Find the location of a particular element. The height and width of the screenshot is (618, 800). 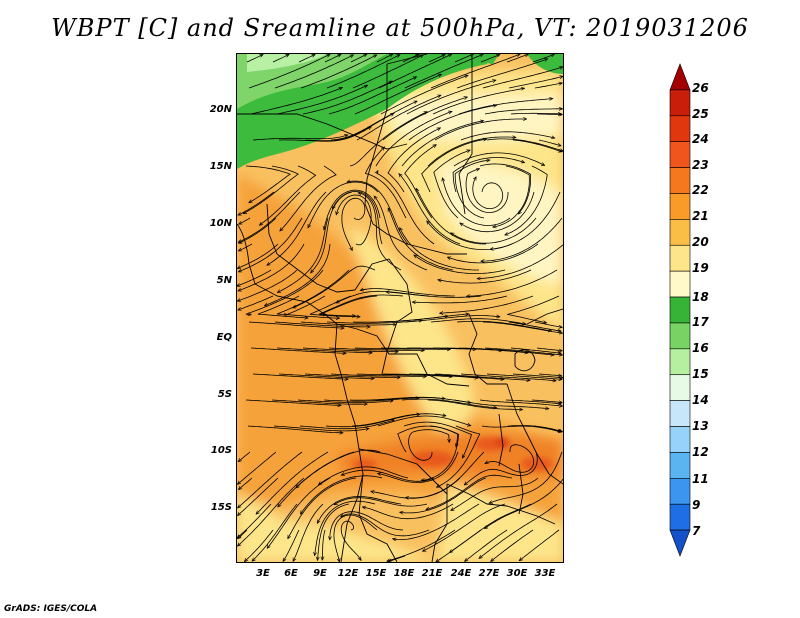

colorbar-label: 23 is located at coordinates (700, 165).